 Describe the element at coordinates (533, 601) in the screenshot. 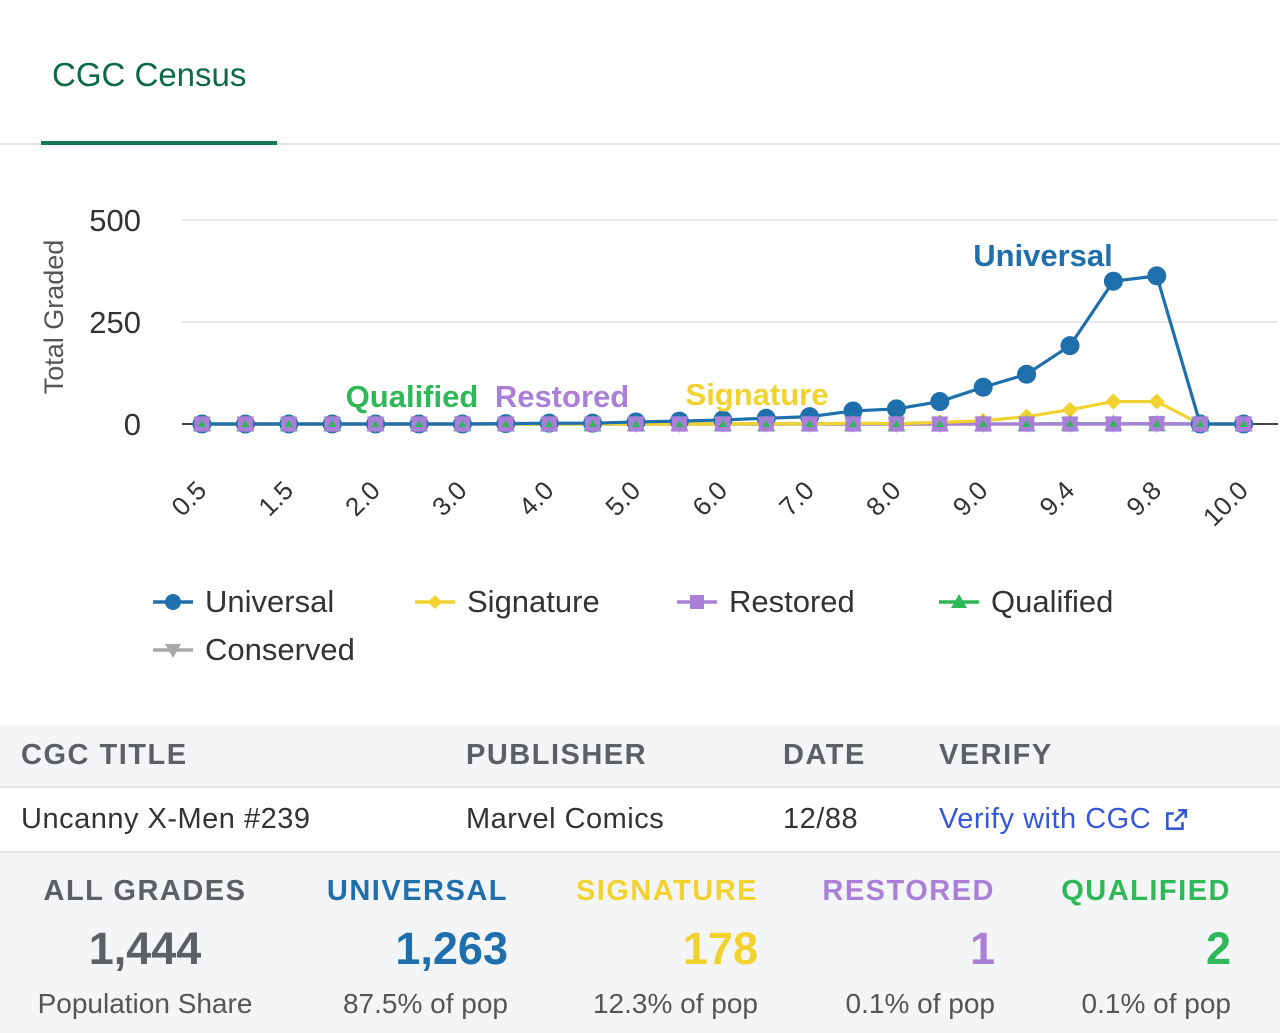

I see `legend-label: Signature` at that location.